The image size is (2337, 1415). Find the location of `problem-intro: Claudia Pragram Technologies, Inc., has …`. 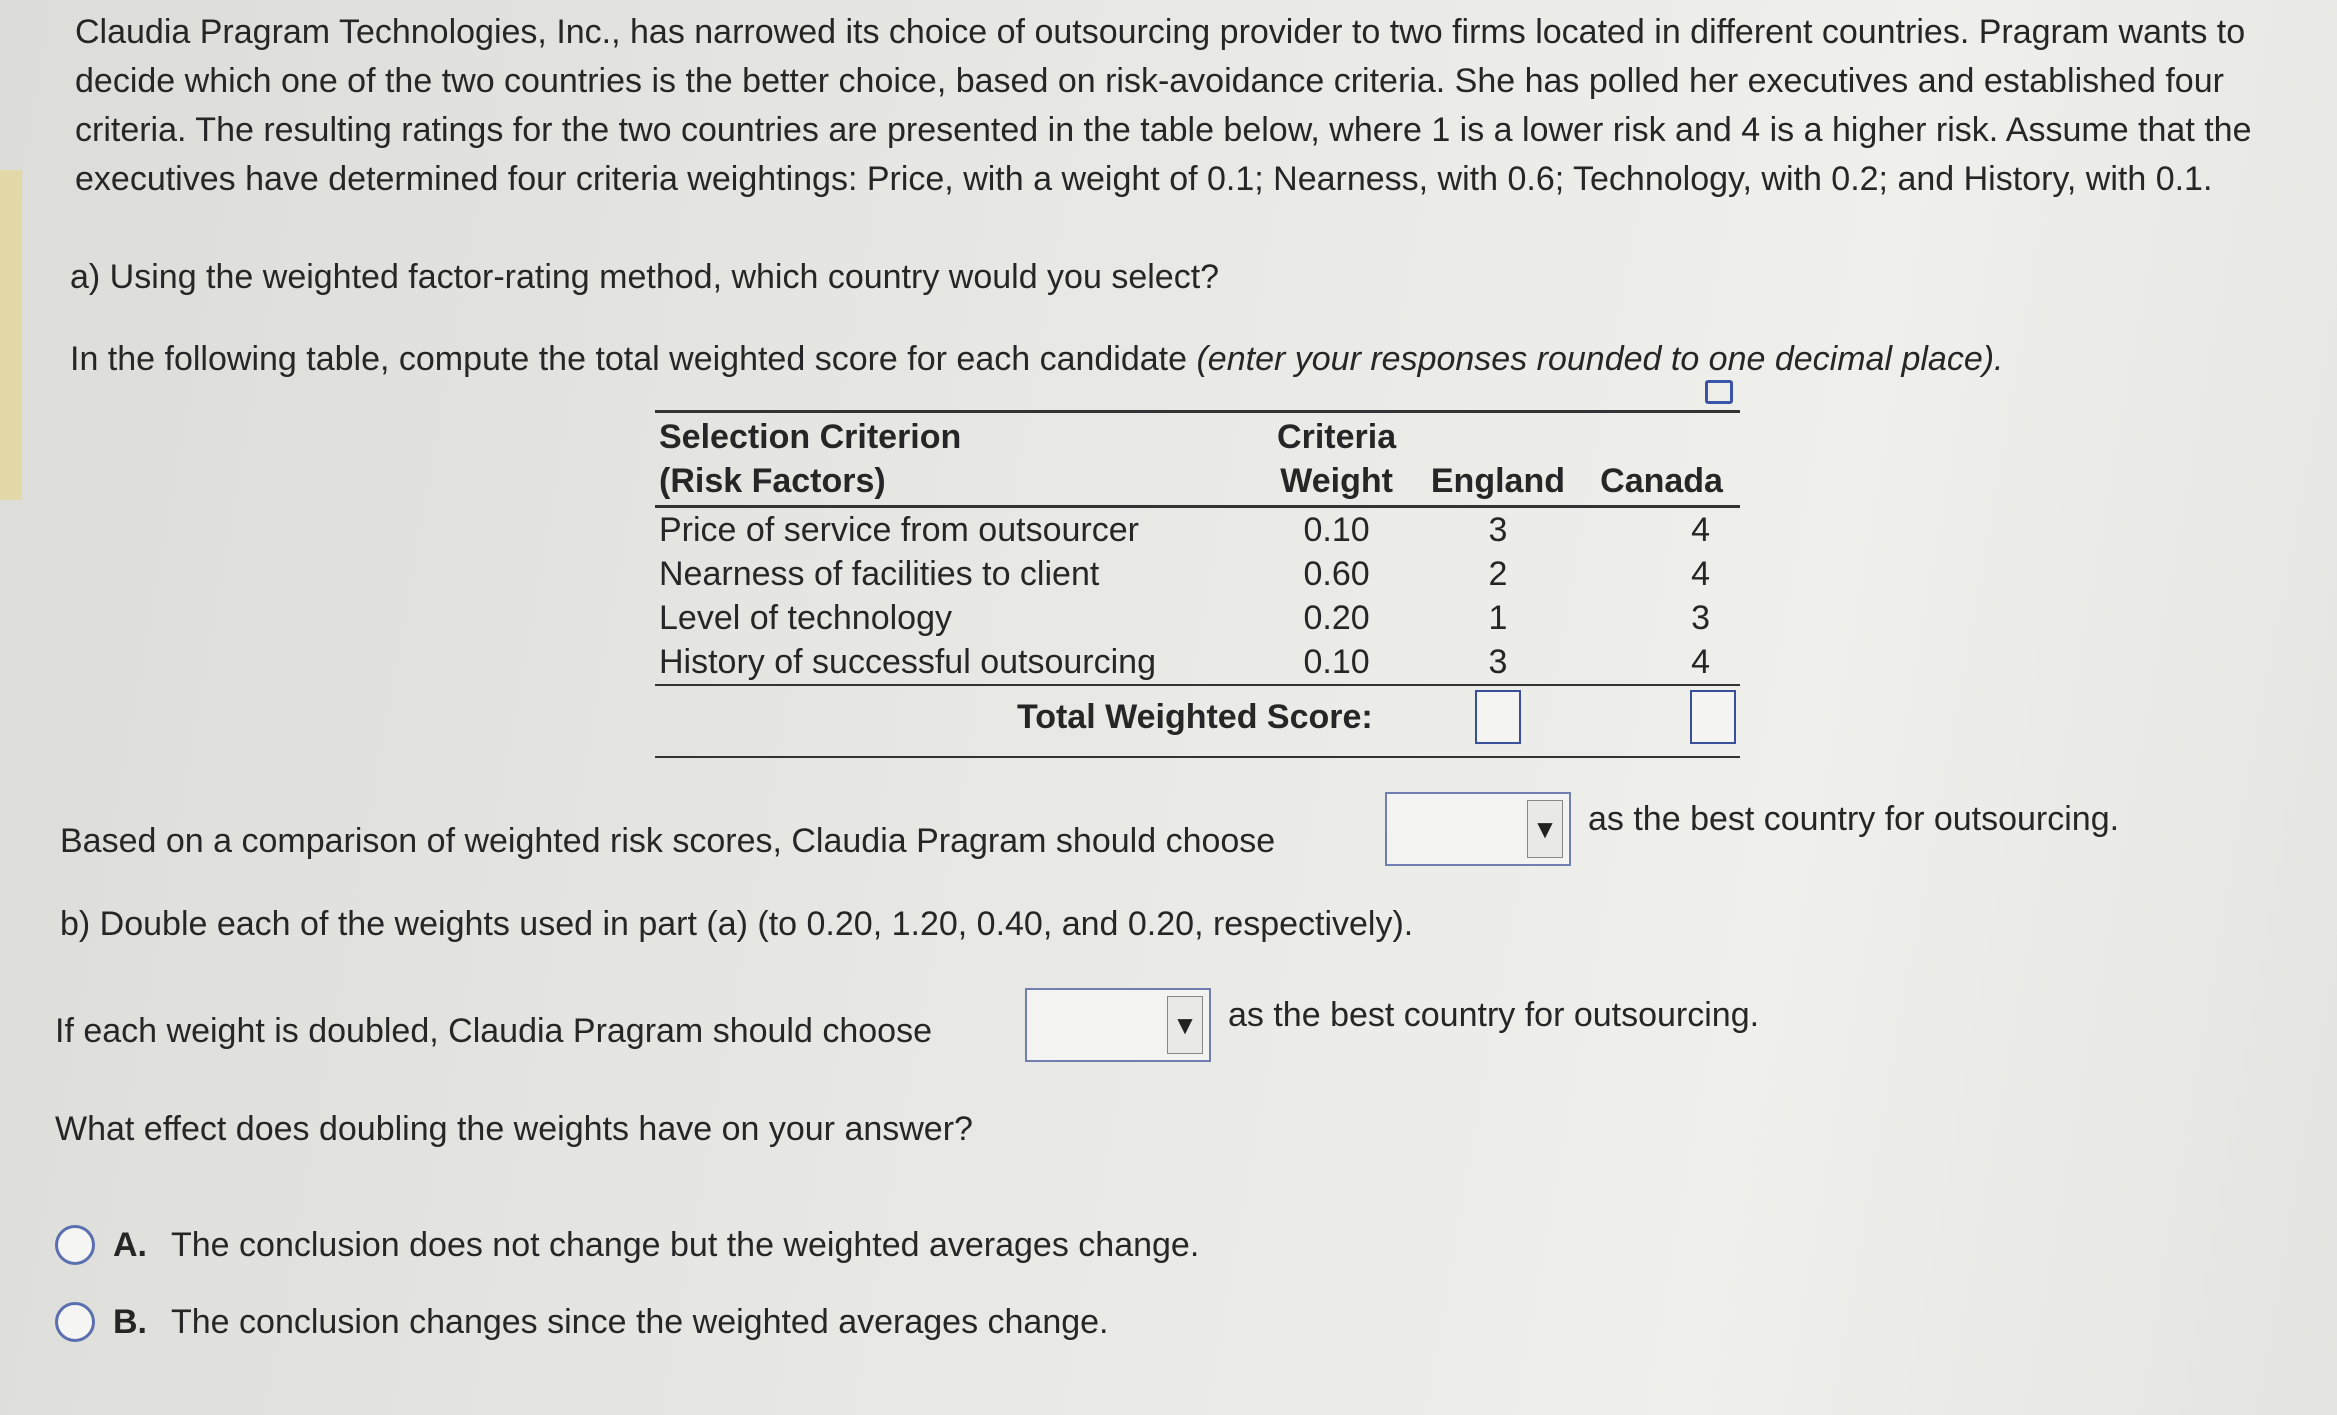

problem-intro: Claudia Pragram Technologies, Inc., has … is located at coordinates (1163, 105).